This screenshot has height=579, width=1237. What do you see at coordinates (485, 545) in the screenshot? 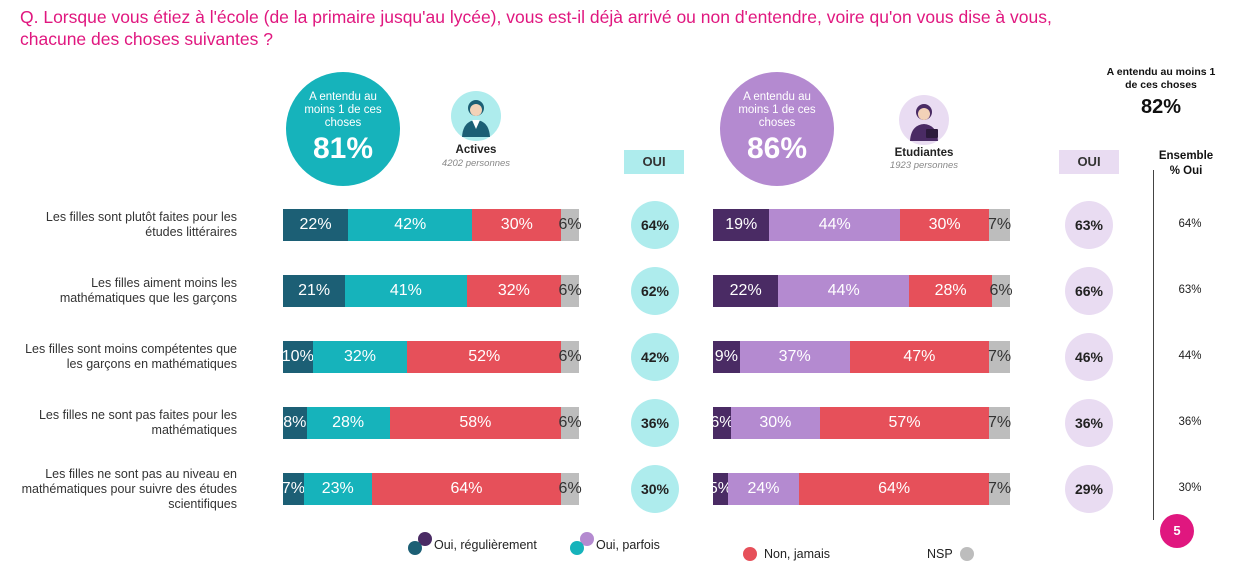
I see `legend-label-regulierement: Oui, régulièrement` at bounding box center [485, 545].